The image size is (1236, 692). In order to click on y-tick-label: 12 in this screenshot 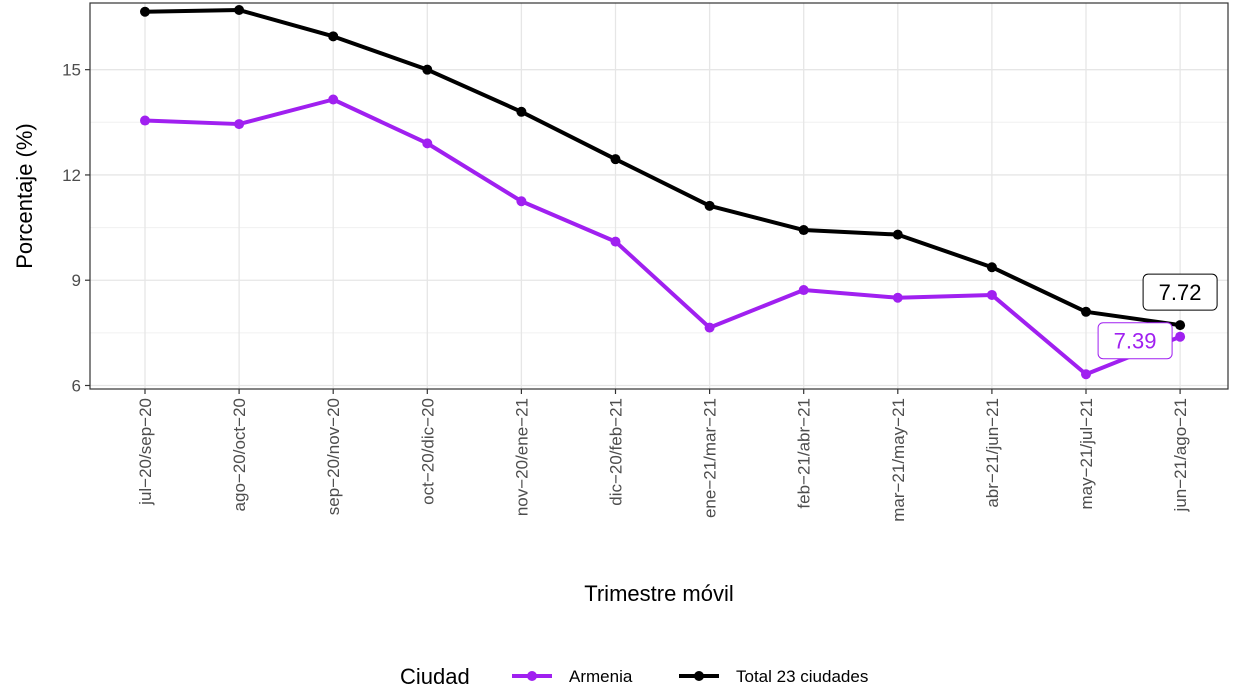, I will do `click(71, 175)`.